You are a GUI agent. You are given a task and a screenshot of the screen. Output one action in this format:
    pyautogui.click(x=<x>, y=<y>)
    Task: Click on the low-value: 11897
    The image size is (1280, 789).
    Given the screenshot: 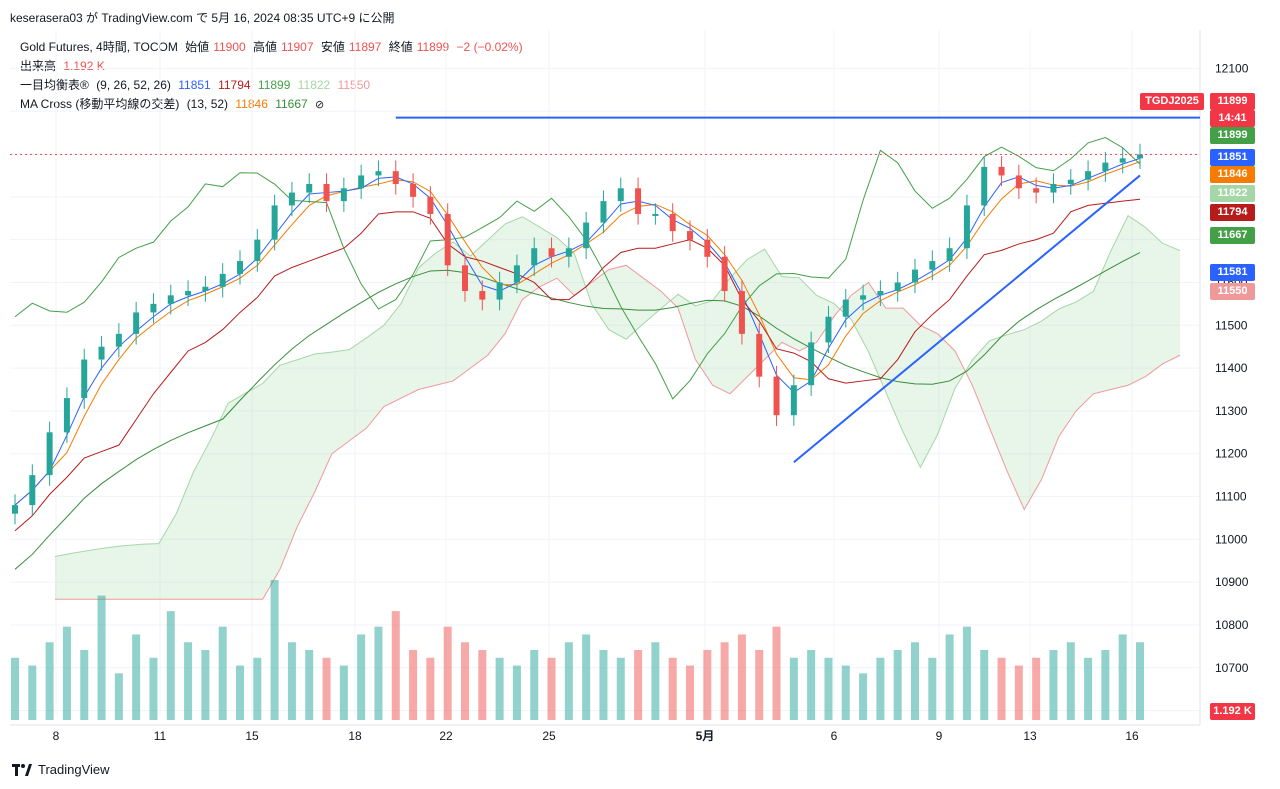 What is the action you would take?
    pyautogui.click(x=365, y=47)
    